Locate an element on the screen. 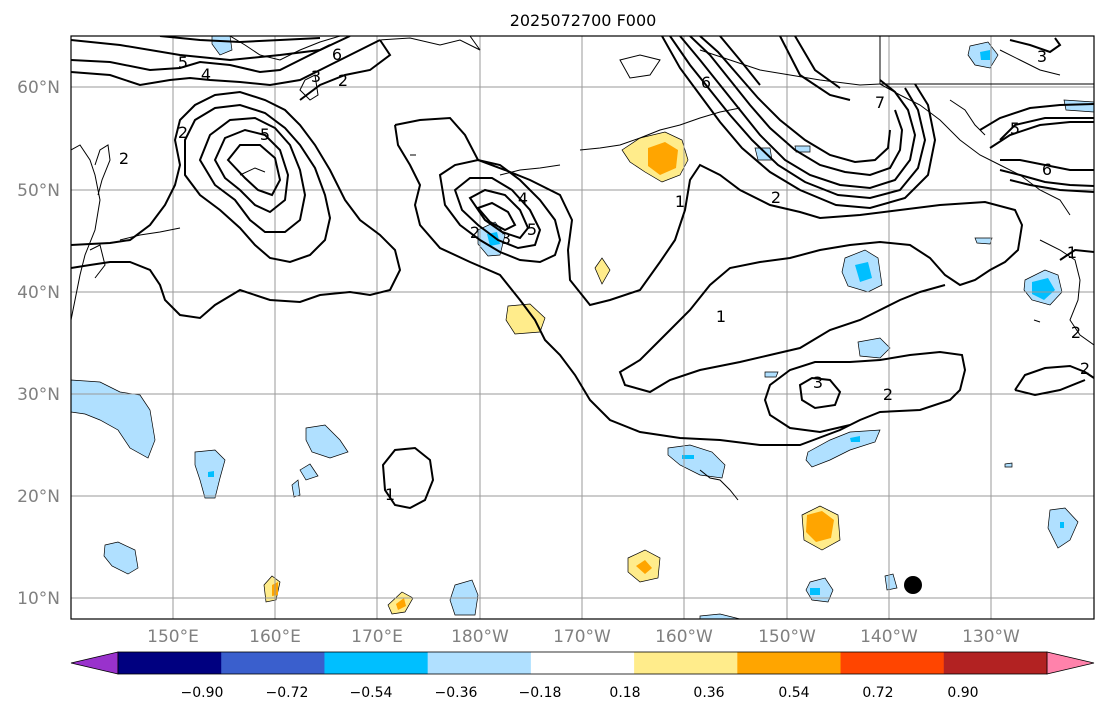 This screenshot has width=1105, height=712. colorbar-segments is located at coordinates (583, 663).